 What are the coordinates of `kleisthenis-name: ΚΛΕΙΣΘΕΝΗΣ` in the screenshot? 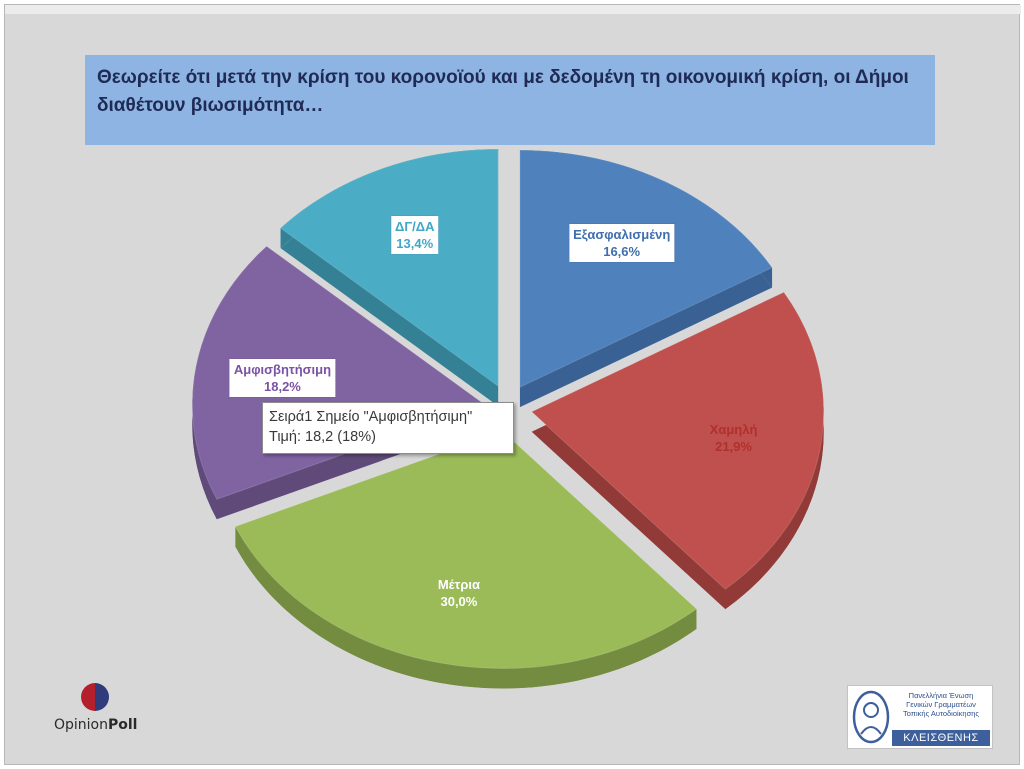 It's located at (941, 738).